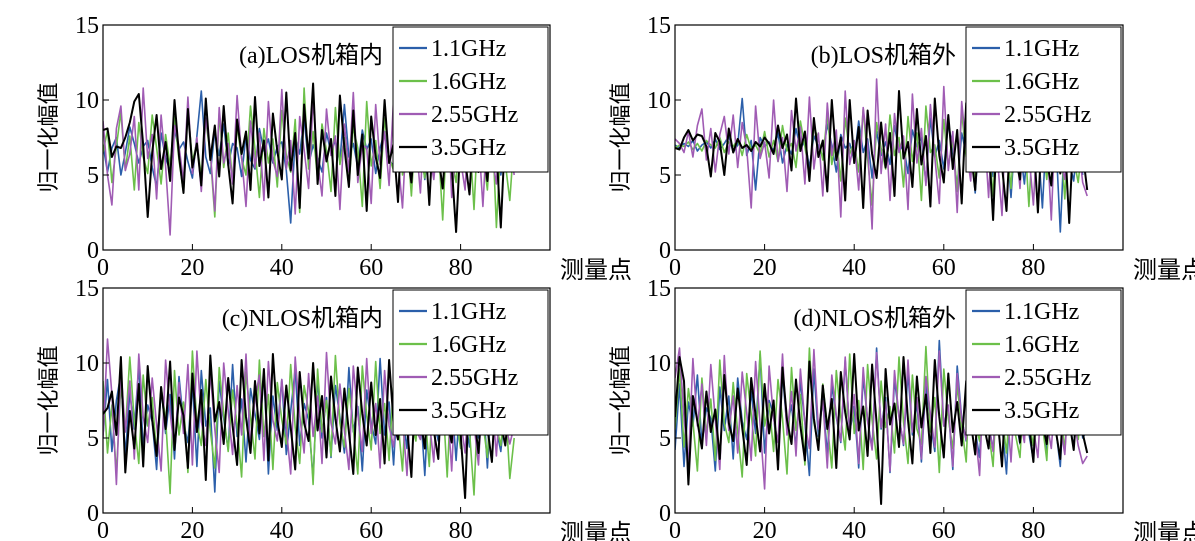 The height and width of the screenshot is (541, 1195). I want to click on panel-title: (d)NLOS机箱外, so click(874, 318).